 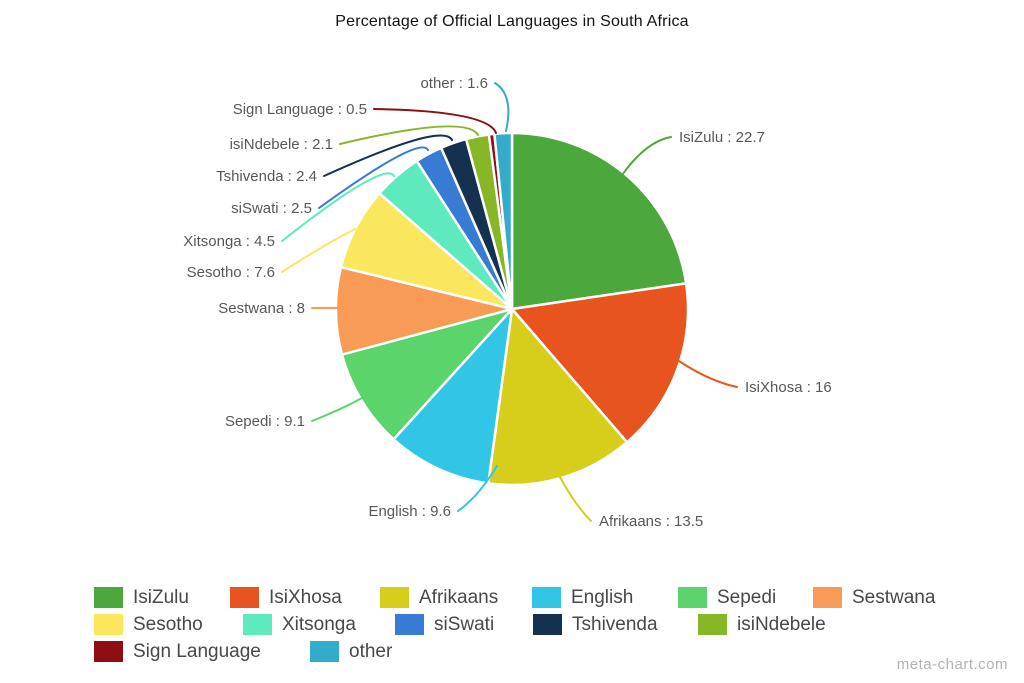 What do you see at coordinates (265, 421) in the screenshot?
I see `slice-label-sepedi: Sepedi : 9.1` at bounding box center [265, 421].